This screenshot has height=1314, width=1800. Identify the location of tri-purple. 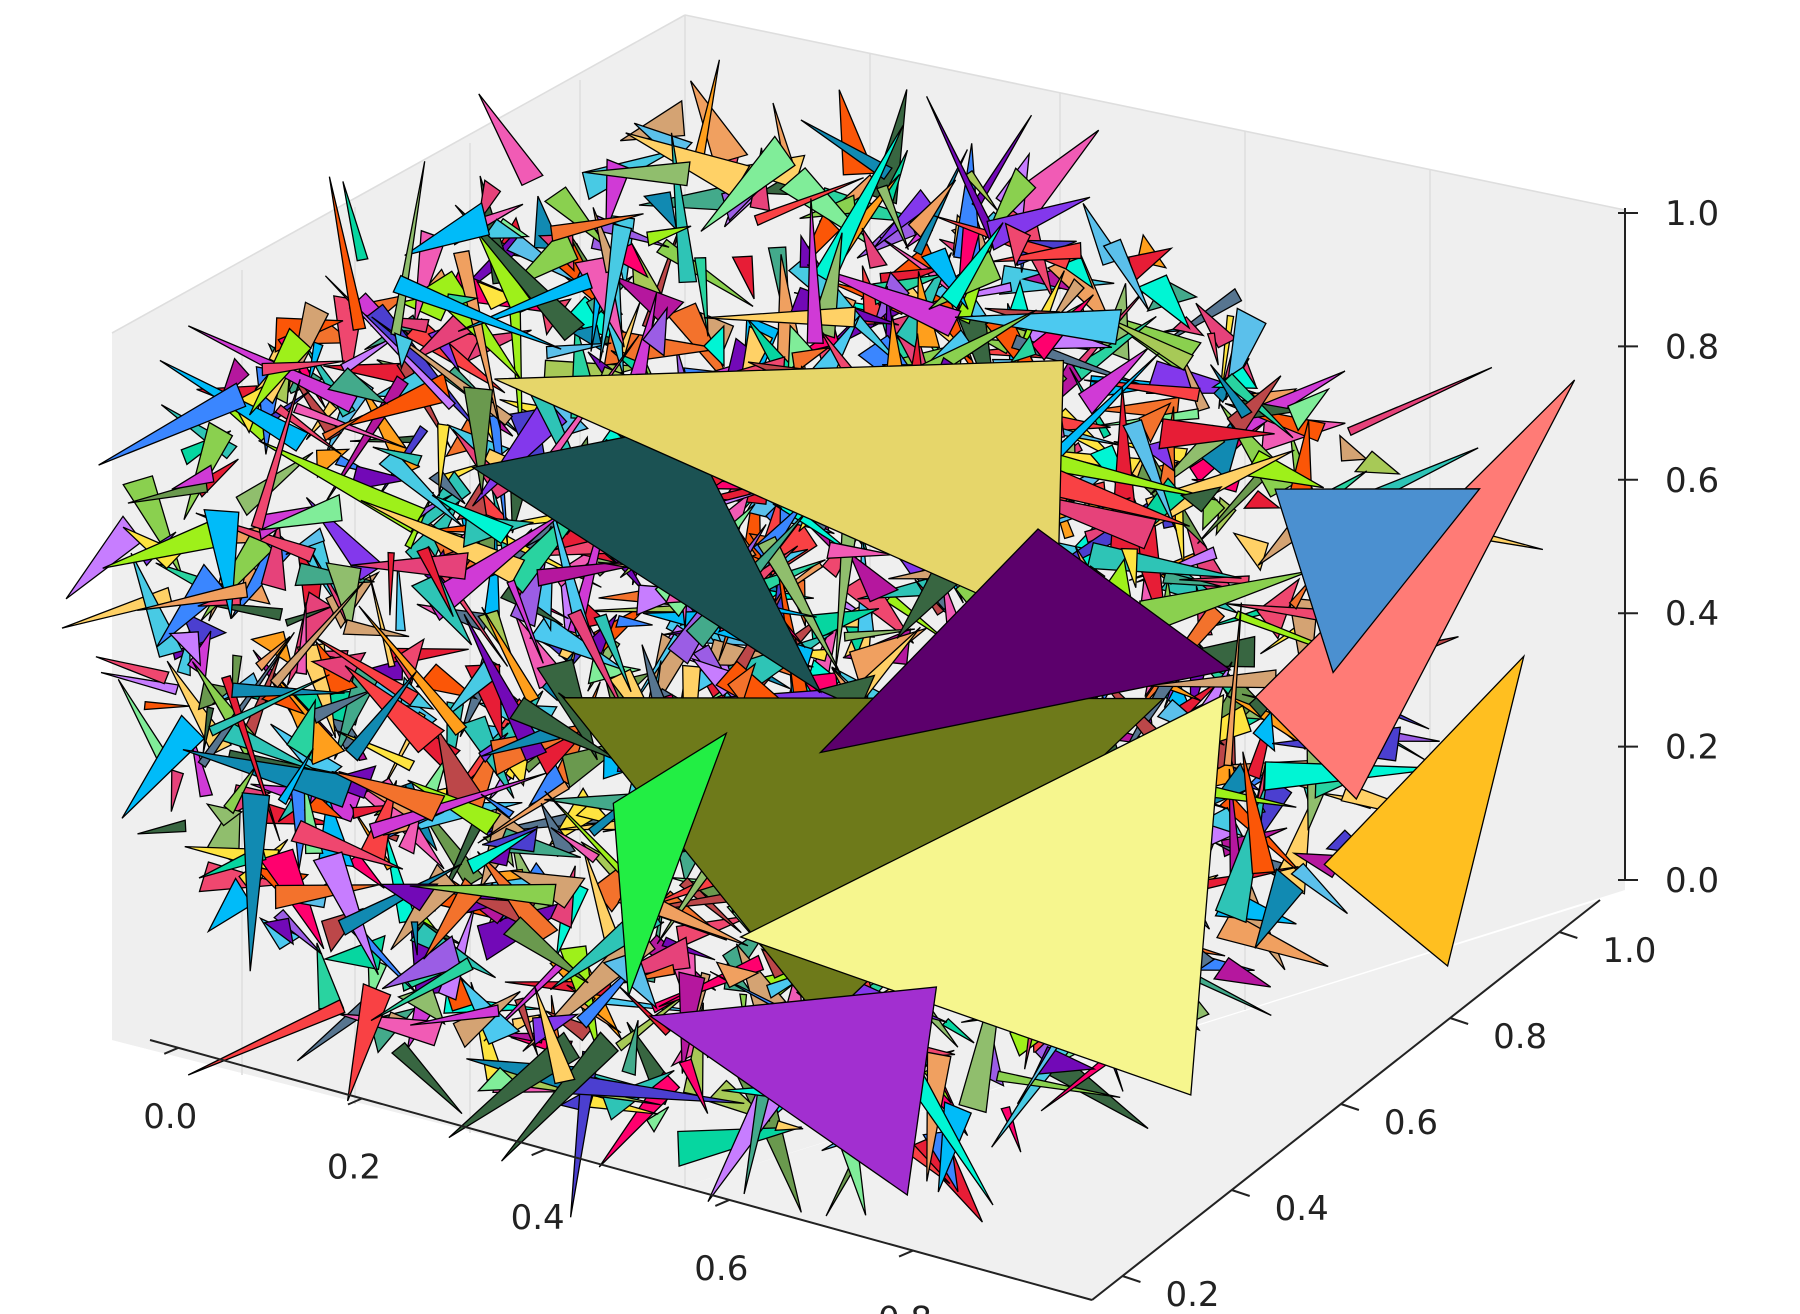
(1025, 641).